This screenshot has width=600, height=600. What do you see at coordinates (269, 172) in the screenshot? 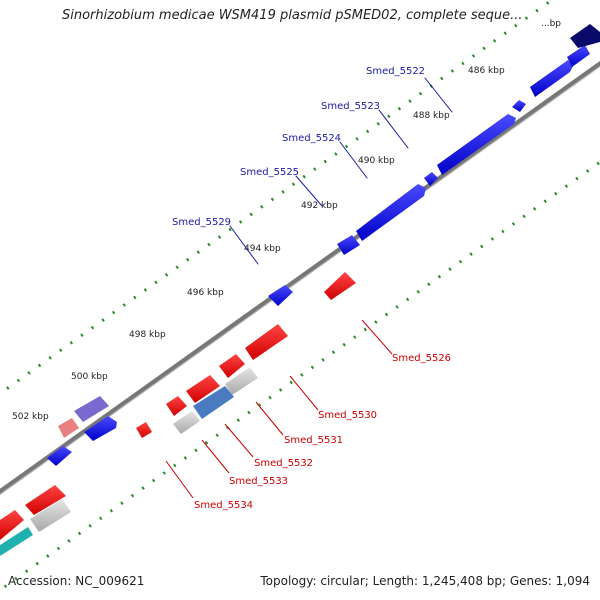
I see `gene-label-top: Smed_5525` at bounding box center [269, 172].